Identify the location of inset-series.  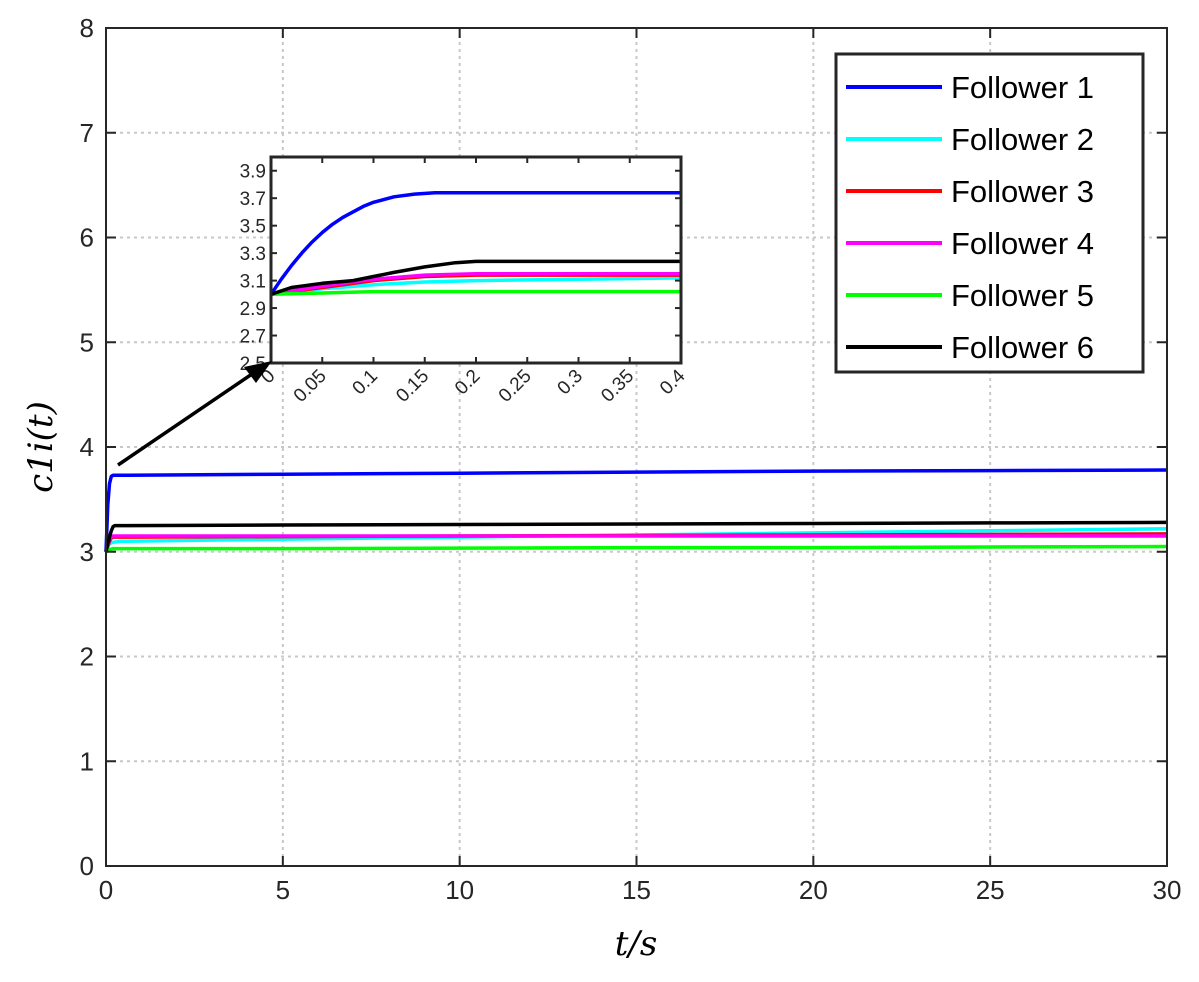
(475, 243).